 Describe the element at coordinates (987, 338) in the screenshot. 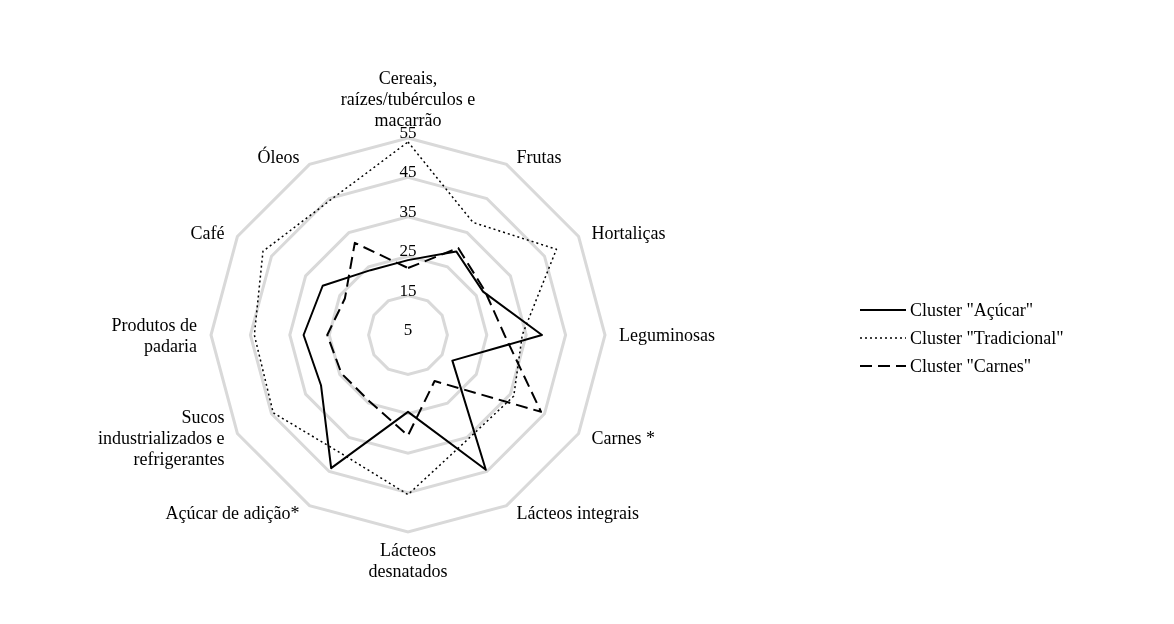

I see `legend-label: Cluster "Tradicional"` at that location.